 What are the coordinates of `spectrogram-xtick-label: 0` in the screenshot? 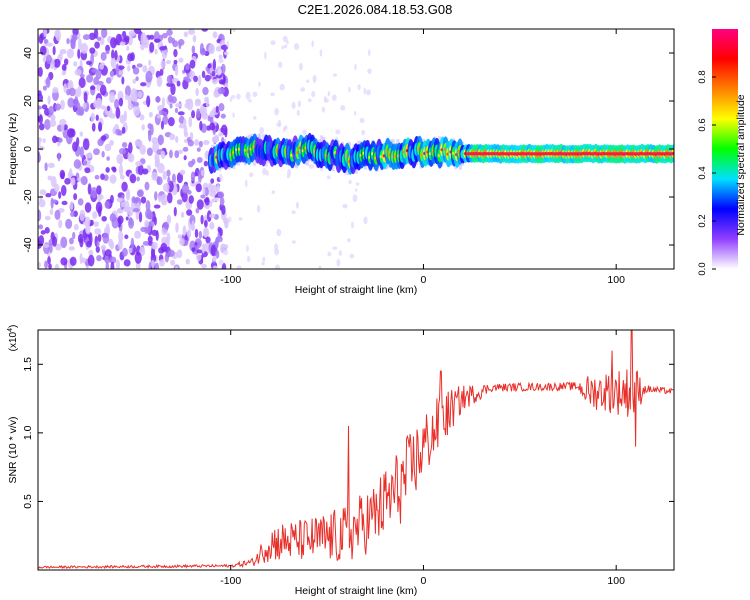 It's located at (424, 280).